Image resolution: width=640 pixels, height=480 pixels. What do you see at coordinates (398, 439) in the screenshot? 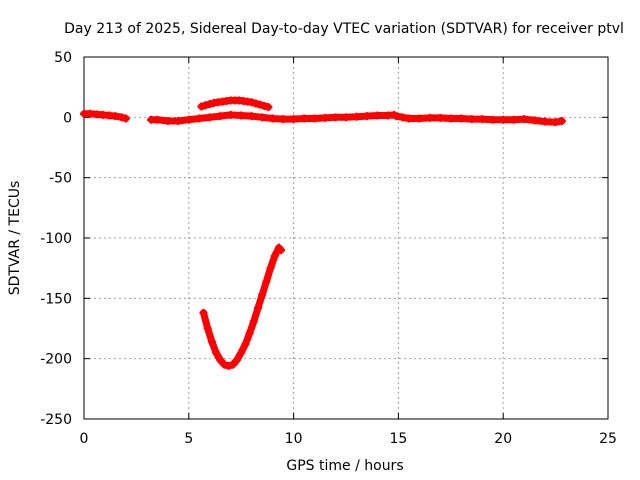
I see `x-tick-label: 15` at bounding box center [398, 439].